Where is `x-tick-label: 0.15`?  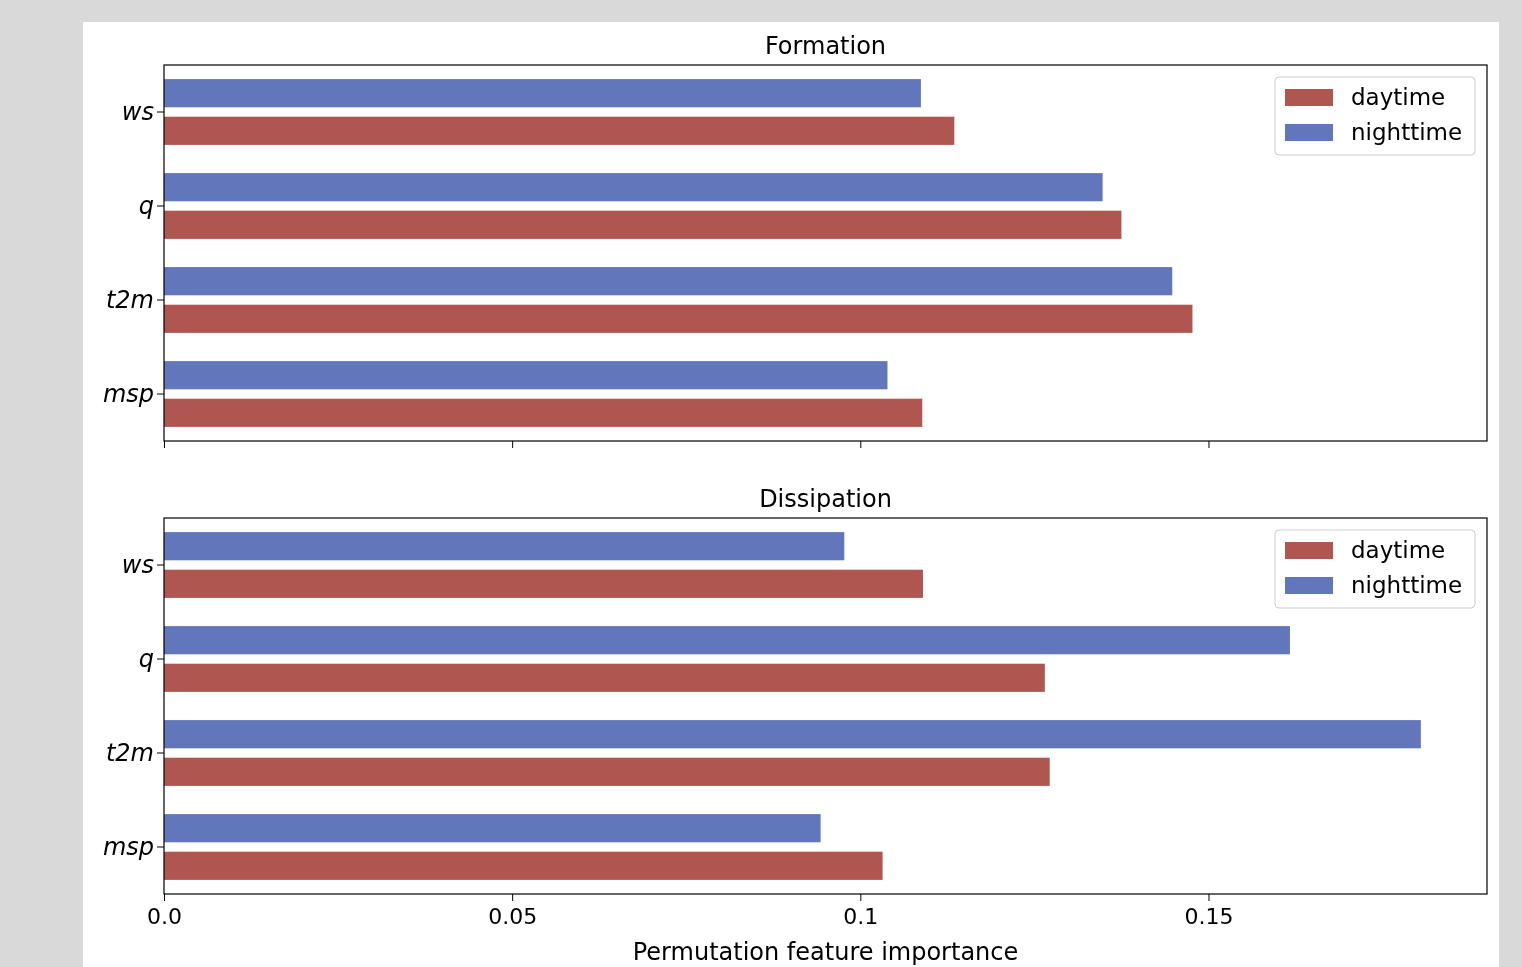
x-tick-label: 0.15 is located at coordinates (1209, 916).